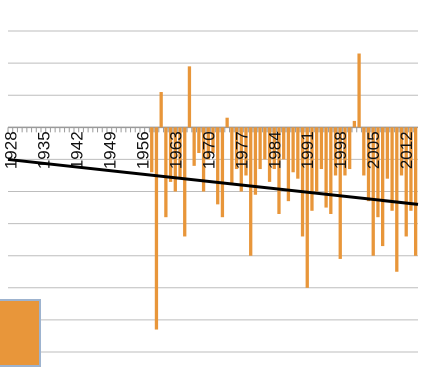 The image size is (425, 368). What do you see at coordinates (20, 333) in the screenshot?
I see `legend-swatch-partial` at bounding box center [20, 333].